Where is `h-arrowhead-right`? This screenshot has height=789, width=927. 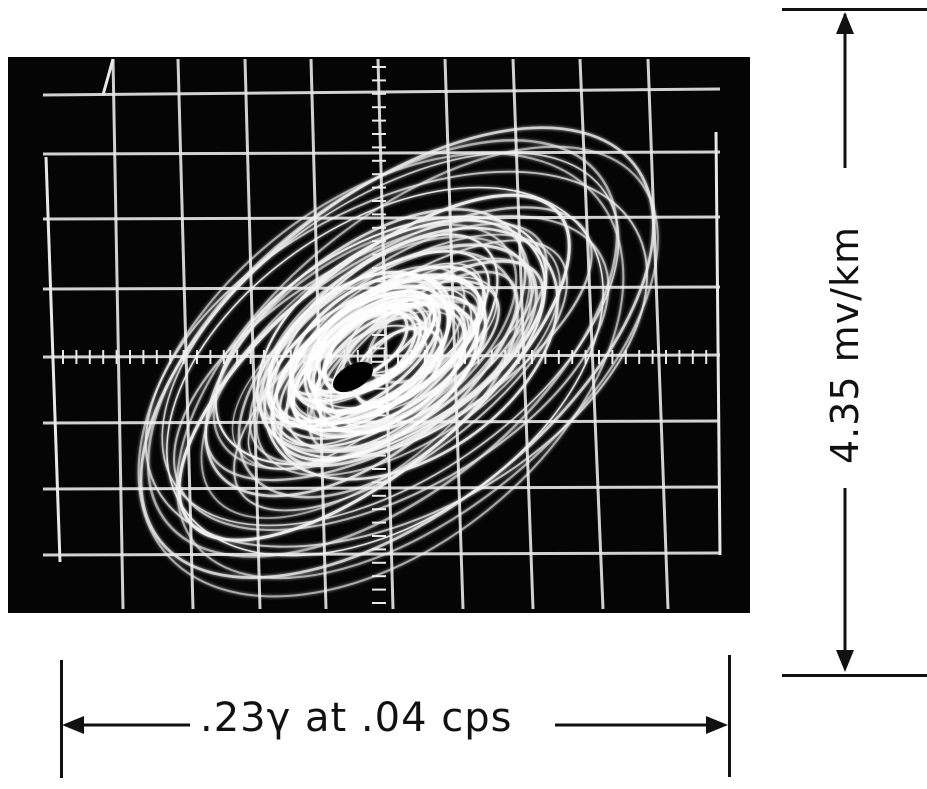
h-arrowhead-right is located at coordinates (717, 725).